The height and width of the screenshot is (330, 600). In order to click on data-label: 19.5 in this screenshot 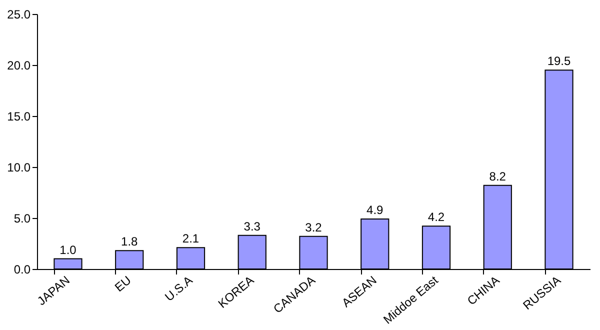, I will do `click(559, 61)`.